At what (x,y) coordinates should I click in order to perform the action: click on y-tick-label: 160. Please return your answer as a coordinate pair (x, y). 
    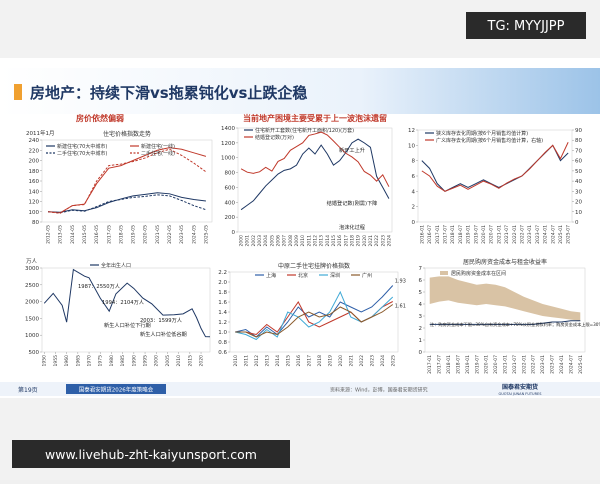
    Looking at the image, I should click on (34, 182).